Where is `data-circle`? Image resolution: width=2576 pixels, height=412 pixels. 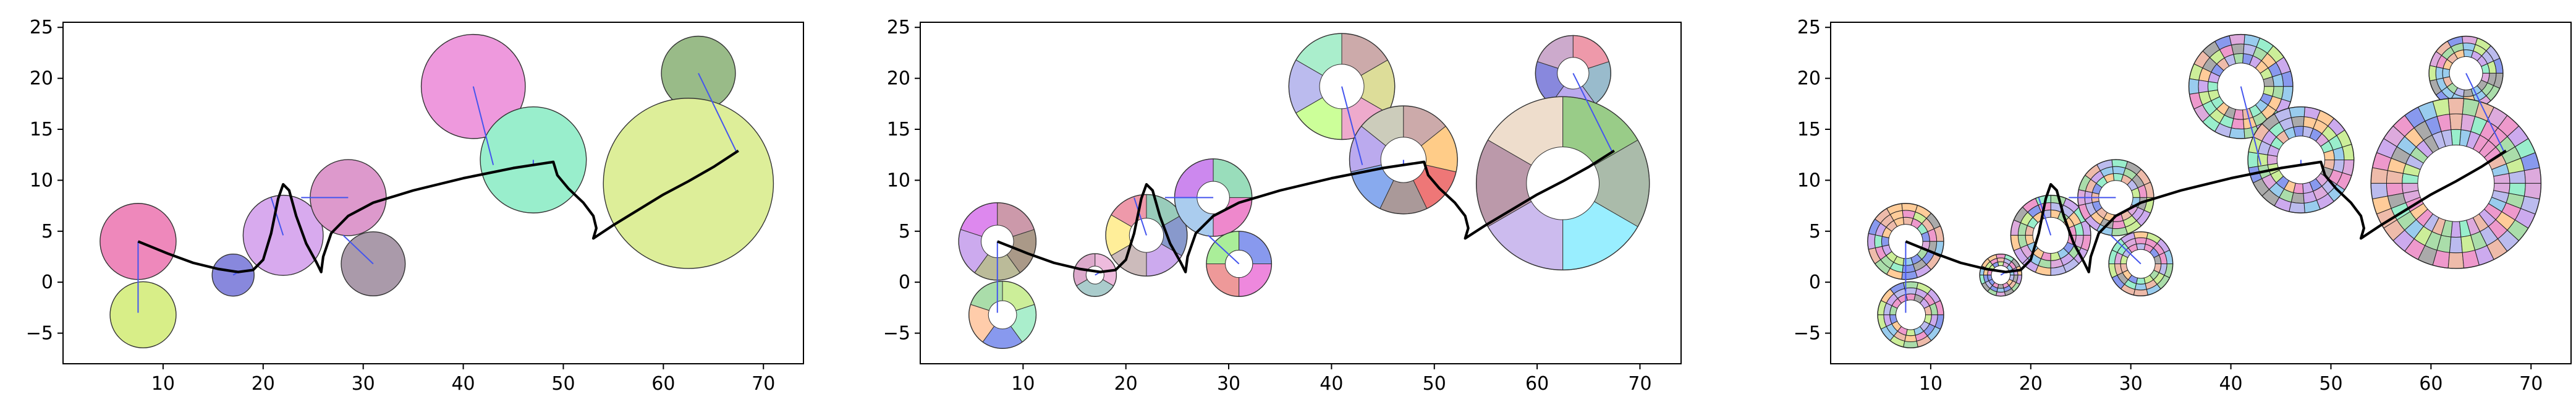
data-circle is located at coordinates (688, 183).